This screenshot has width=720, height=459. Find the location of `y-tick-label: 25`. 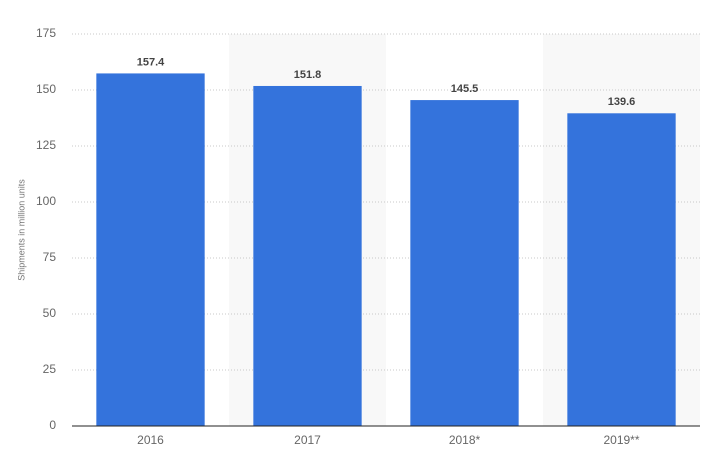

y-tick-label: 25 is located at coordinates (50, 369).